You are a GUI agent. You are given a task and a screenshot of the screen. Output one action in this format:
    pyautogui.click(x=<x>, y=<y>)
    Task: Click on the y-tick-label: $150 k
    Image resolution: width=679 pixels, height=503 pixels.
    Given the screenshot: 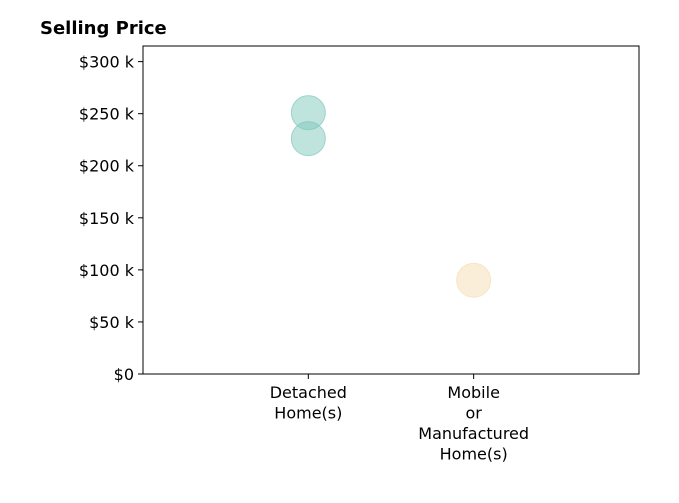 What is the action you would take?
    pyautogui.click(x=107, y=218)
    